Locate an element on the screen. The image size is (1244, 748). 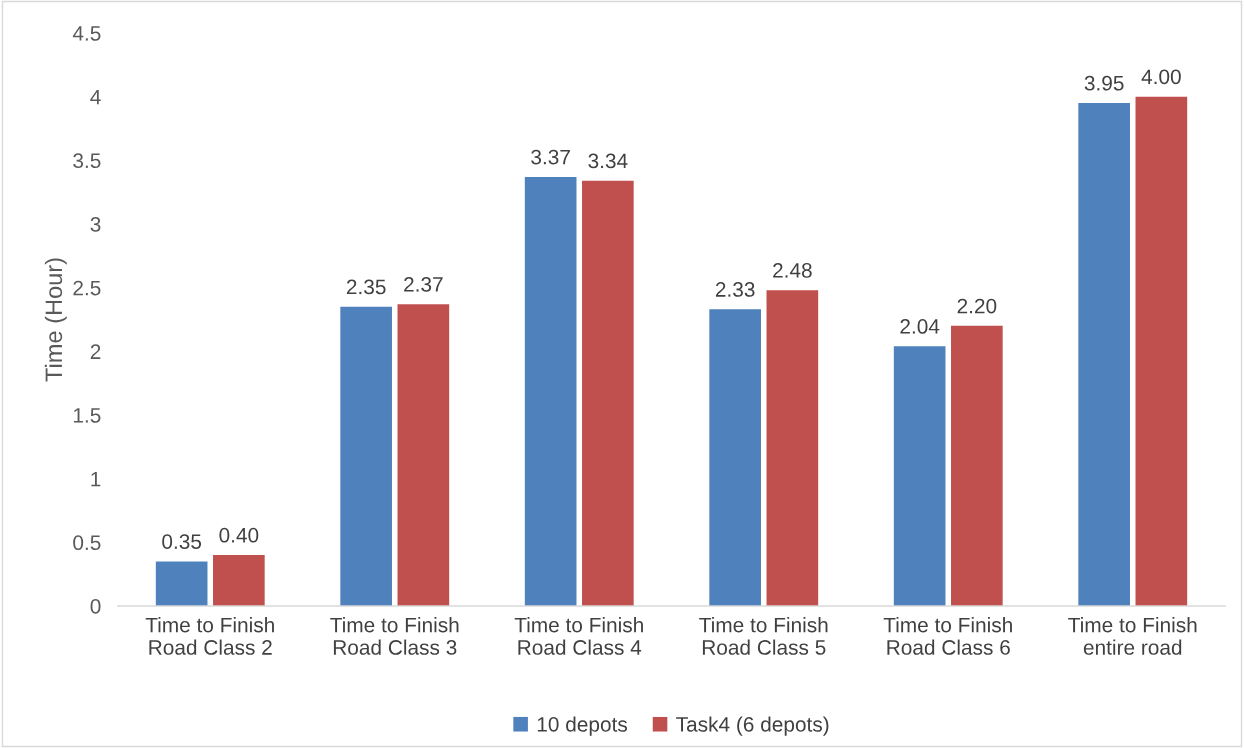
data-label: 3.95 is located at coordinates (1104, 83).